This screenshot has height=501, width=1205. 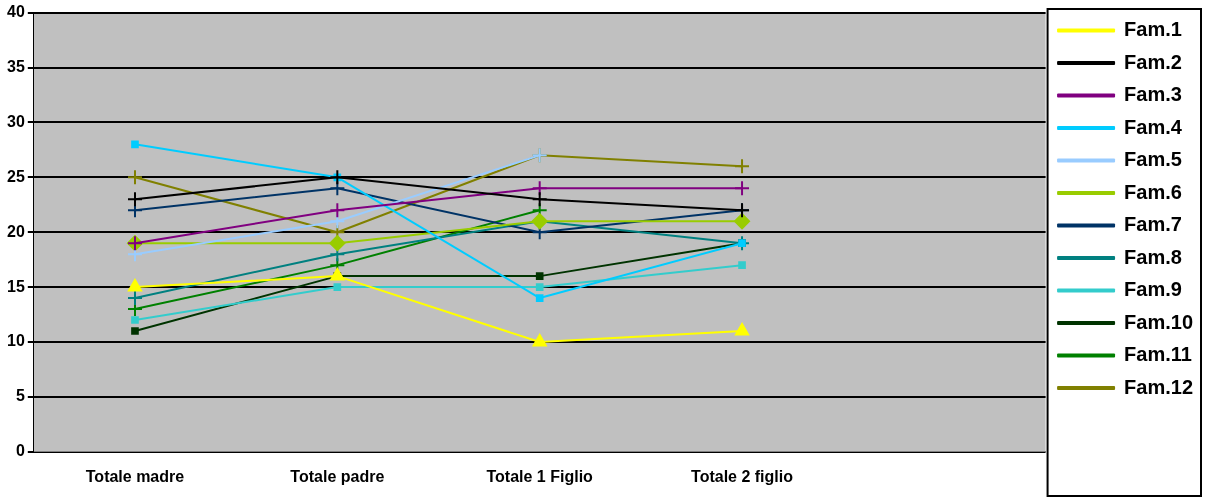 I want to click on legend-label: Fam.12, so click(x=1159, y=386).